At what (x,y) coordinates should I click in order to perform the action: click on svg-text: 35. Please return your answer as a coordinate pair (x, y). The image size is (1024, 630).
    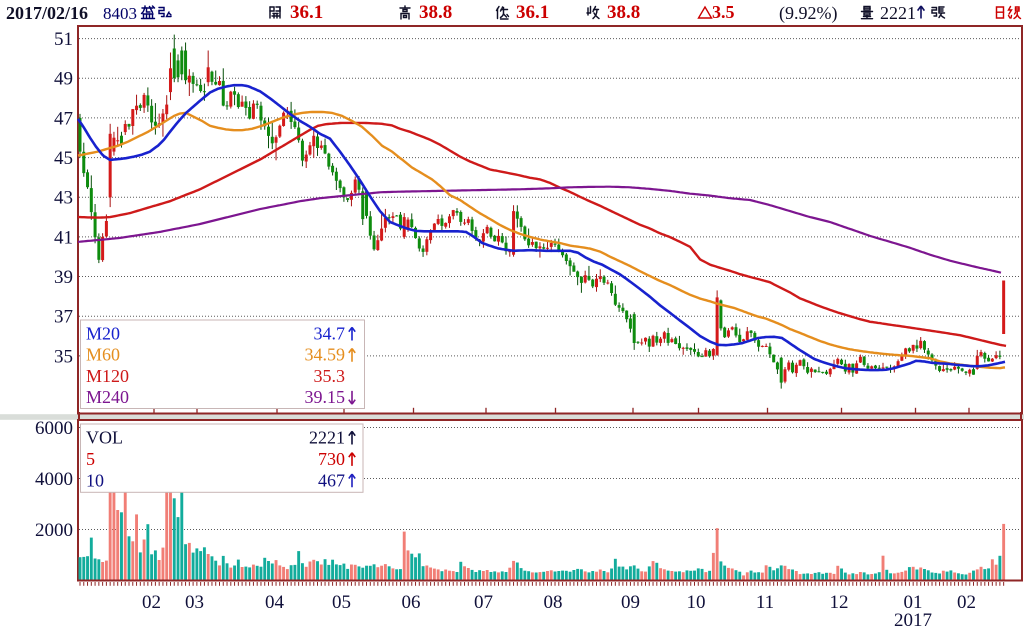
    Looking at the image, I should click on (63, 356).